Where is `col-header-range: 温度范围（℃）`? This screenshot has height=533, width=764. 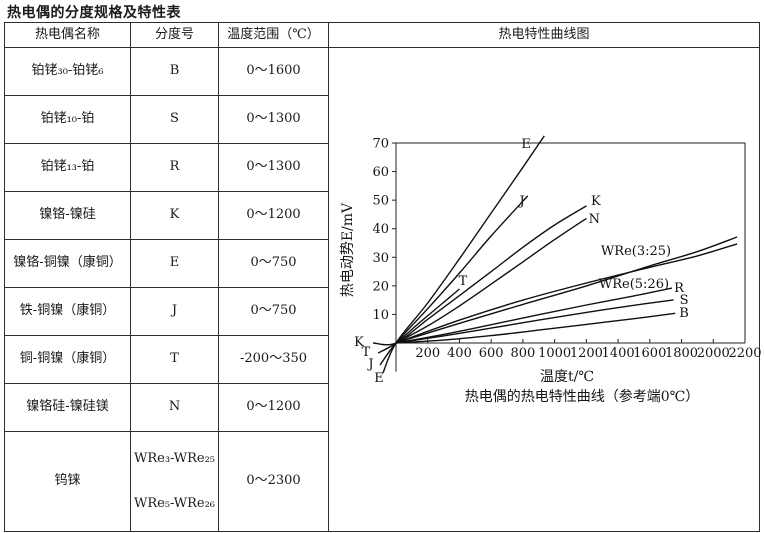 col-header-range: 温度范围（℃） is located at coordinates (273, 35).